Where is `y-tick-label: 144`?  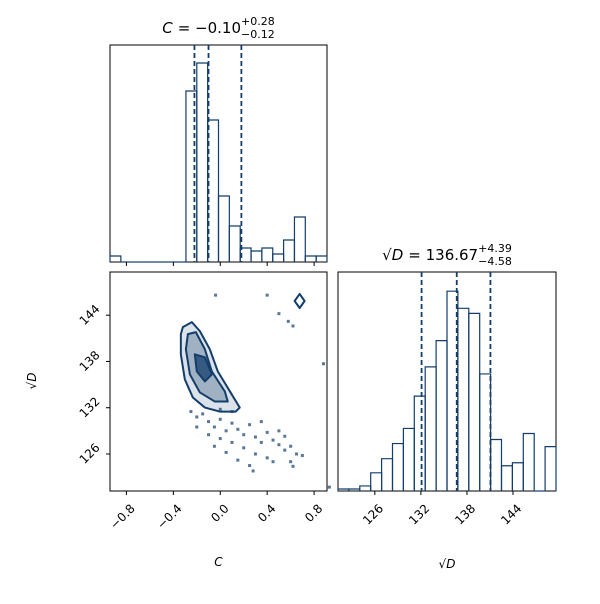 y-tick-label: 144 is located at coordinates (90, 315).